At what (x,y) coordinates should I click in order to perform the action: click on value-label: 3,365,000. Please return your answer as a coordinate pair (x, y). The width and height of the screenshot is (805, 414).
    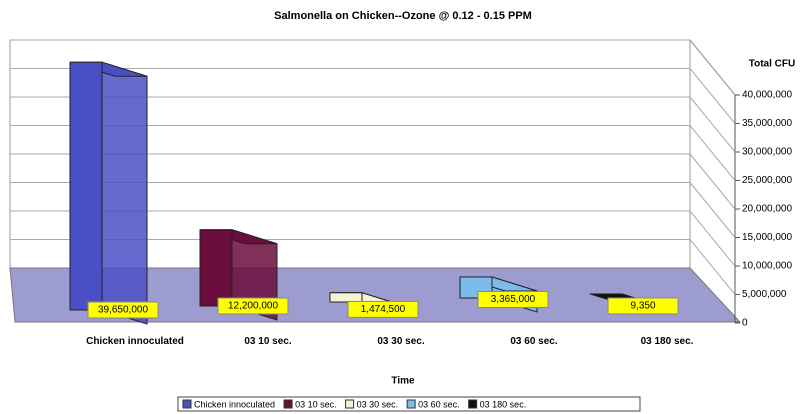
    Looking at the image, I should click on (513, 299).